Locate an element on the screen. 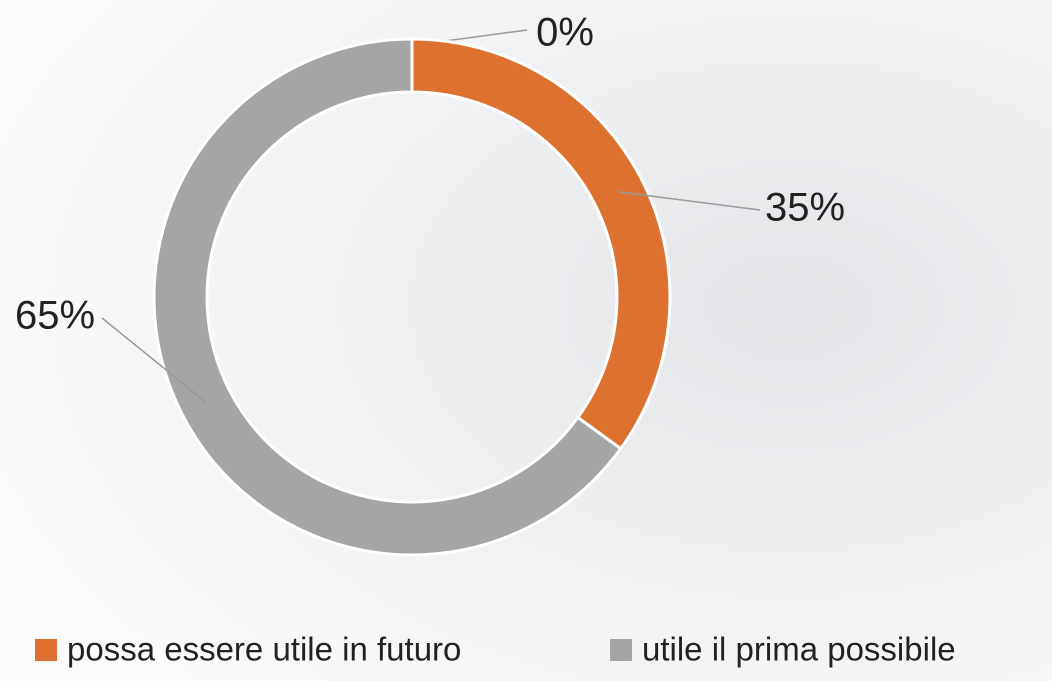 Image resolution: width=1052 pixels, height=681 pixels. legend-label: utile il prima possibile is located at coordinates (799, 649).